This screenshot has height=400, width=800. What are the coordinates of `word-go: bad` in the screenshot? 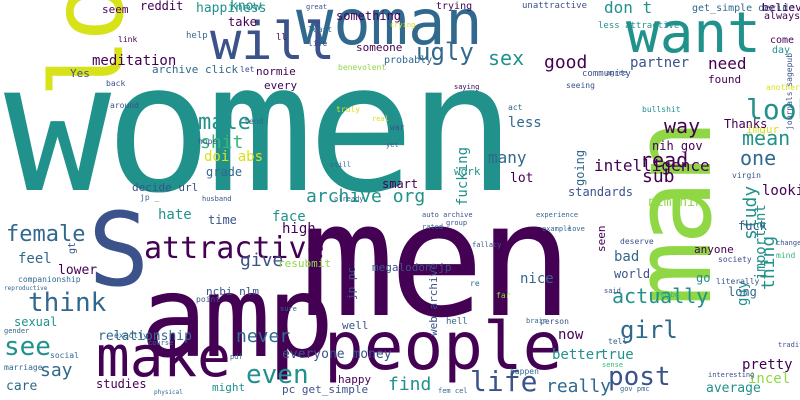 It's located at (627, 257).